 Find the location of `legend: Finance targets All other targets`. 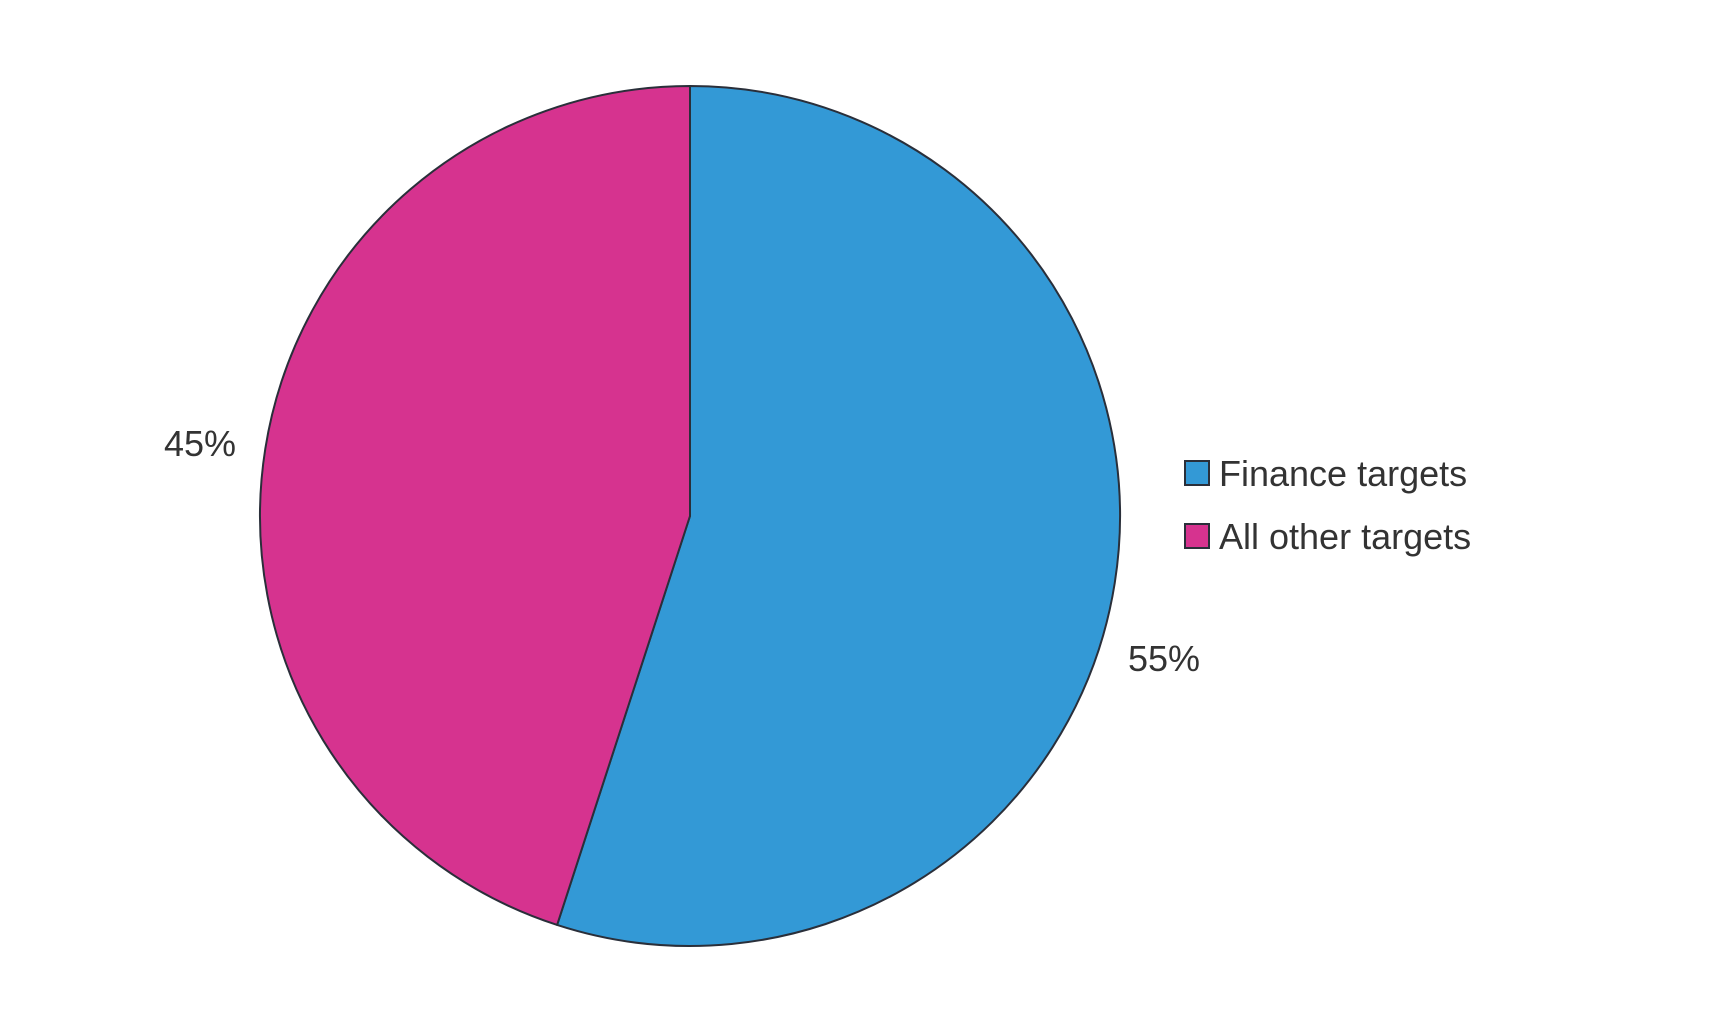

legend: Finance targets All other targets is located at coordinates (1327, 505).